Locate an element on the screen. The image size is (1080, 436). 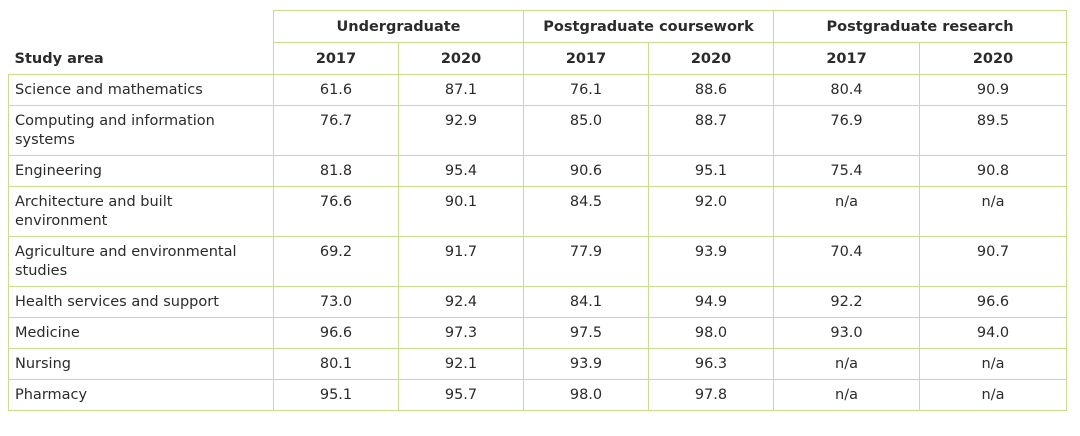
study-area: Medicine is located at coordinates (141, 333).